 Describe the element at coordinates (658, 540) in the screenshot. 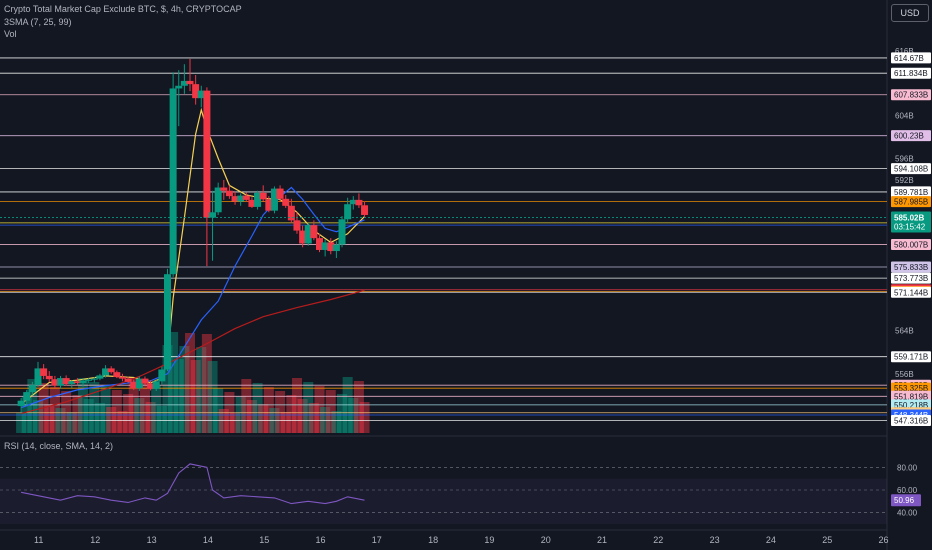

I see `time-tick-label: 22` at that location.